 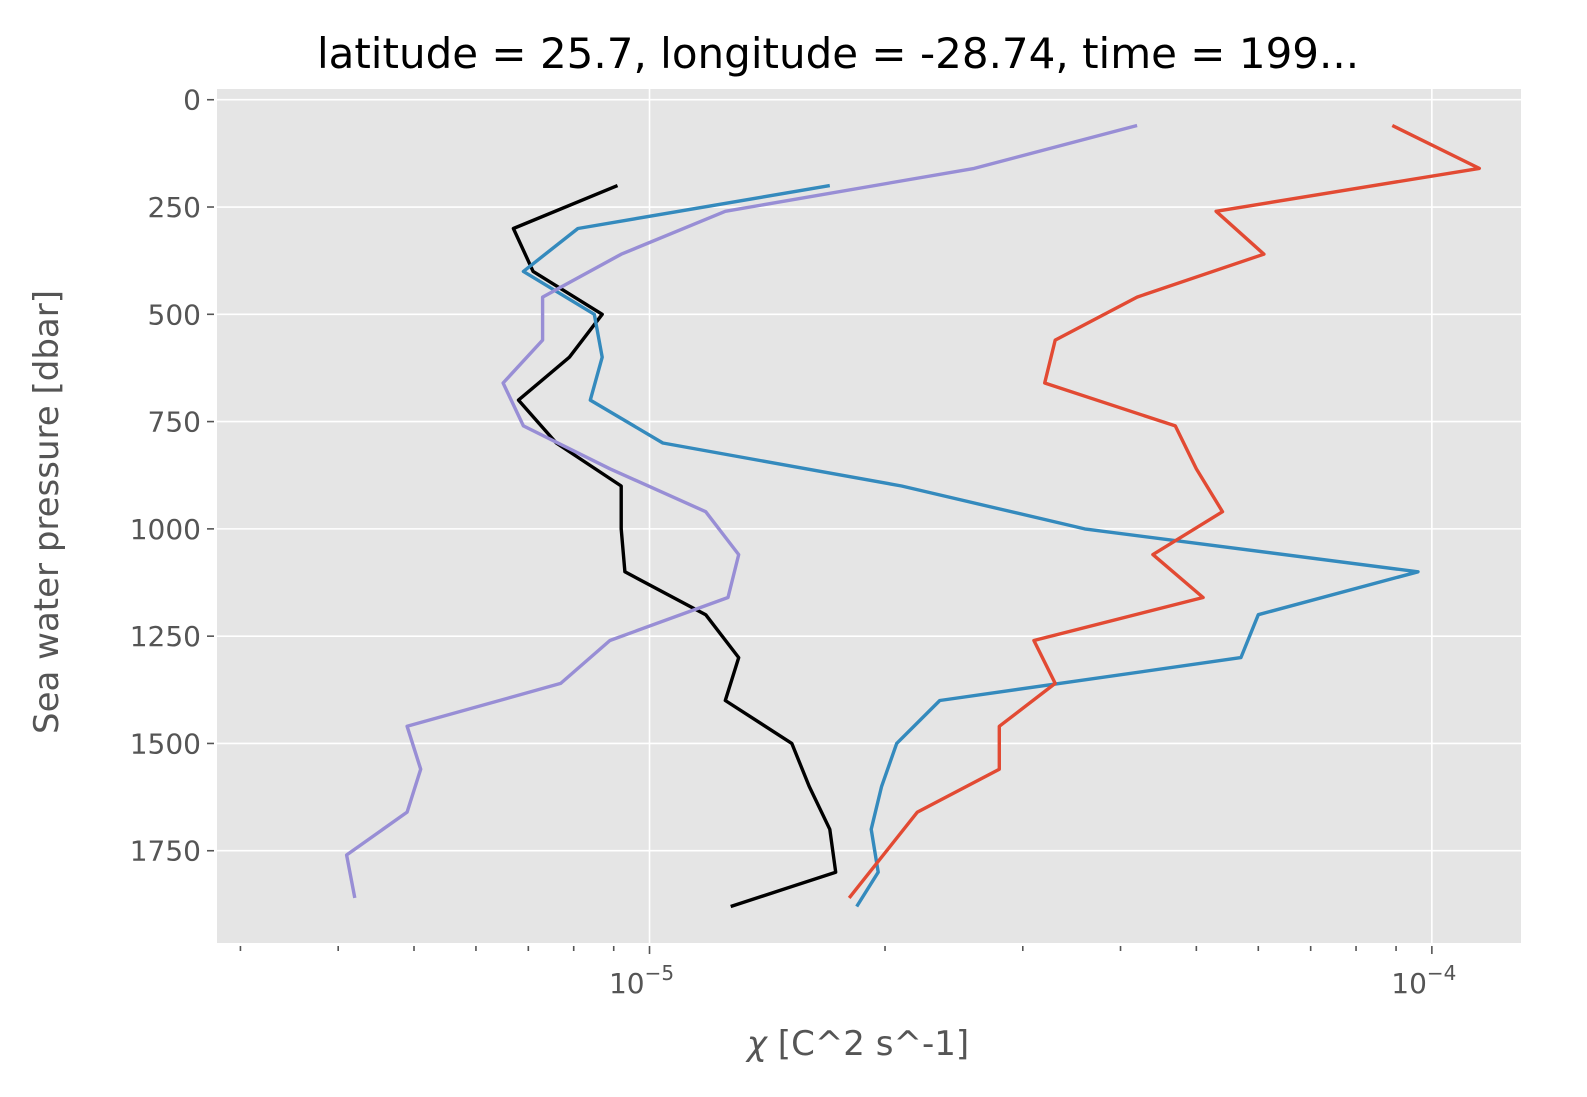 I want to click on y-tick-label: 250, so click(x=174, y=207).